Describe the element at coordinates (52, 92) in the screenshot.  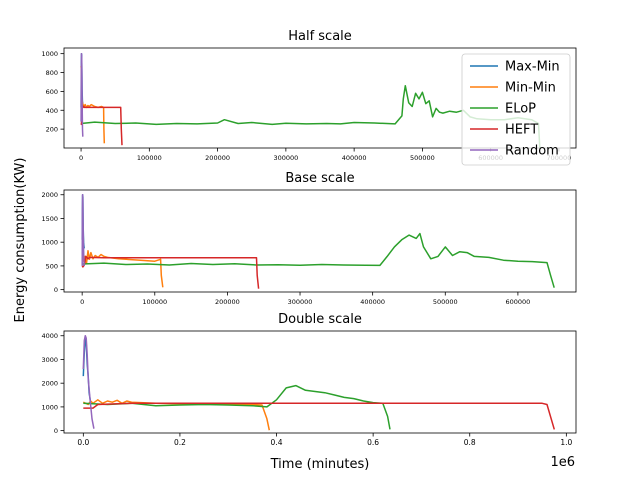
I see `y-tick-label: 600` at that location.